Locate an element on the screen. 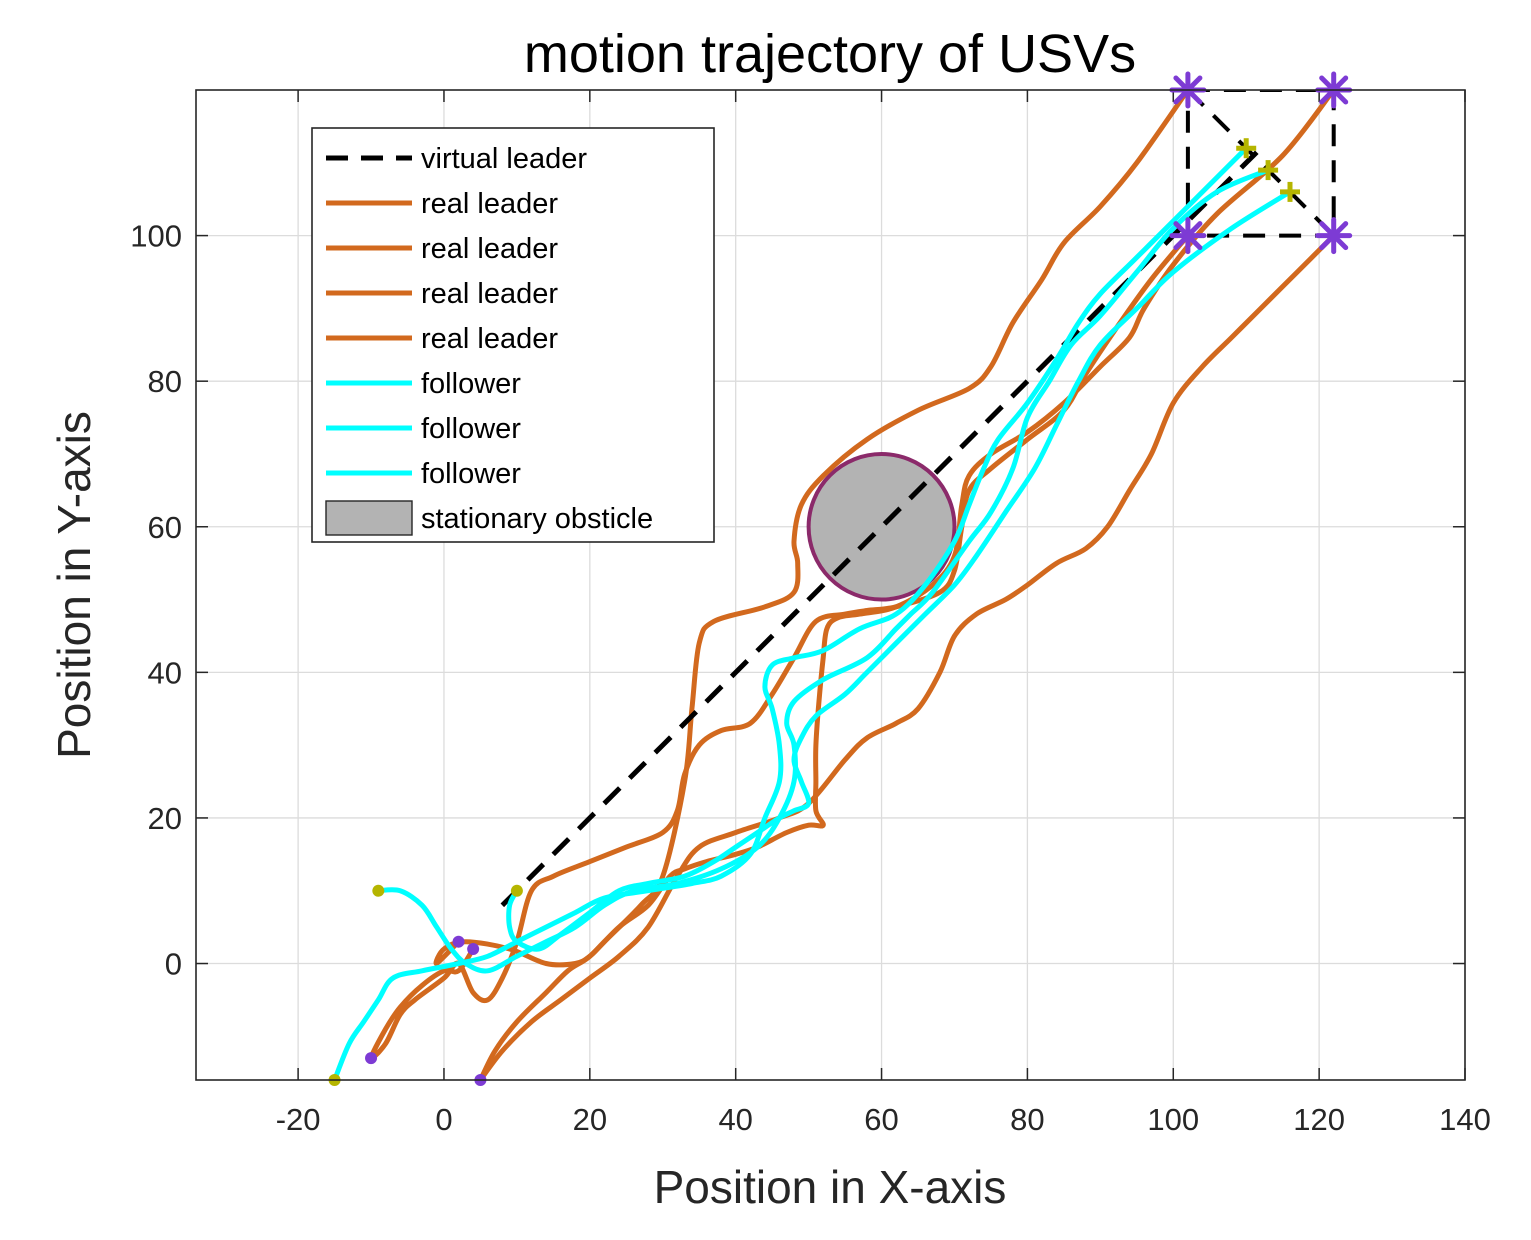 The width and height of the screenshot is (1531, 1240). y-tick-label: 60 is located at coordinates (165, 527).